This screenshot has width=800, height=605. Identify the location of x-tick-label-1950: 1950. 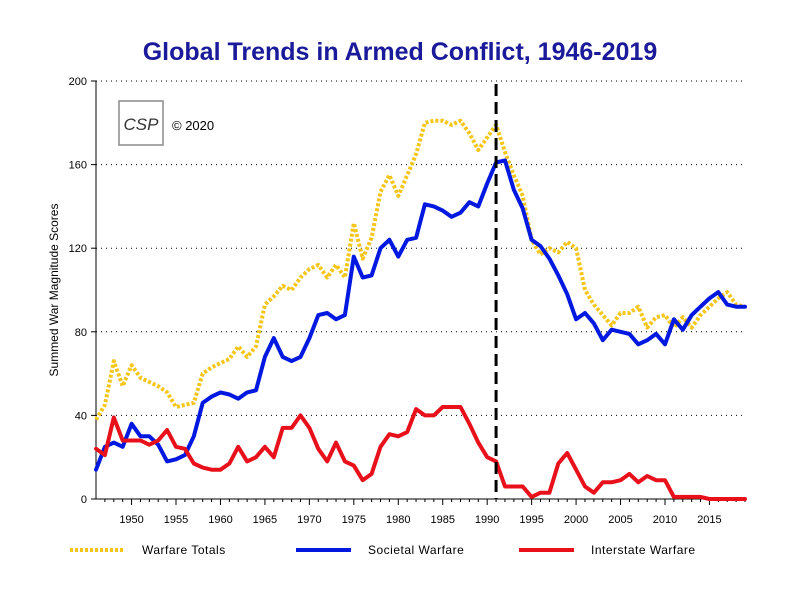
(131, 520).